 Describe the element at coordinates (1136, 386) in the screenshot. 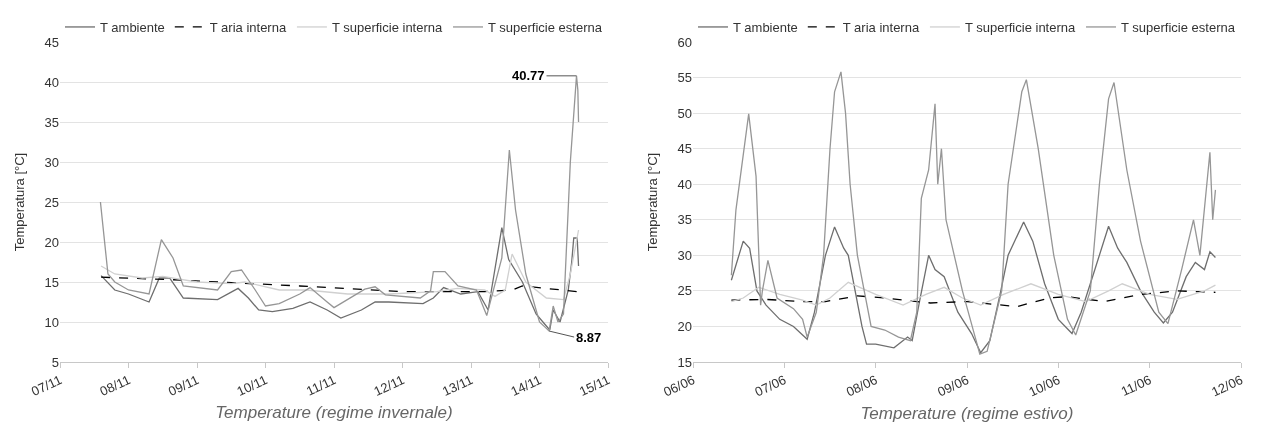

I see `x-tick-label: 11/06` at that location.